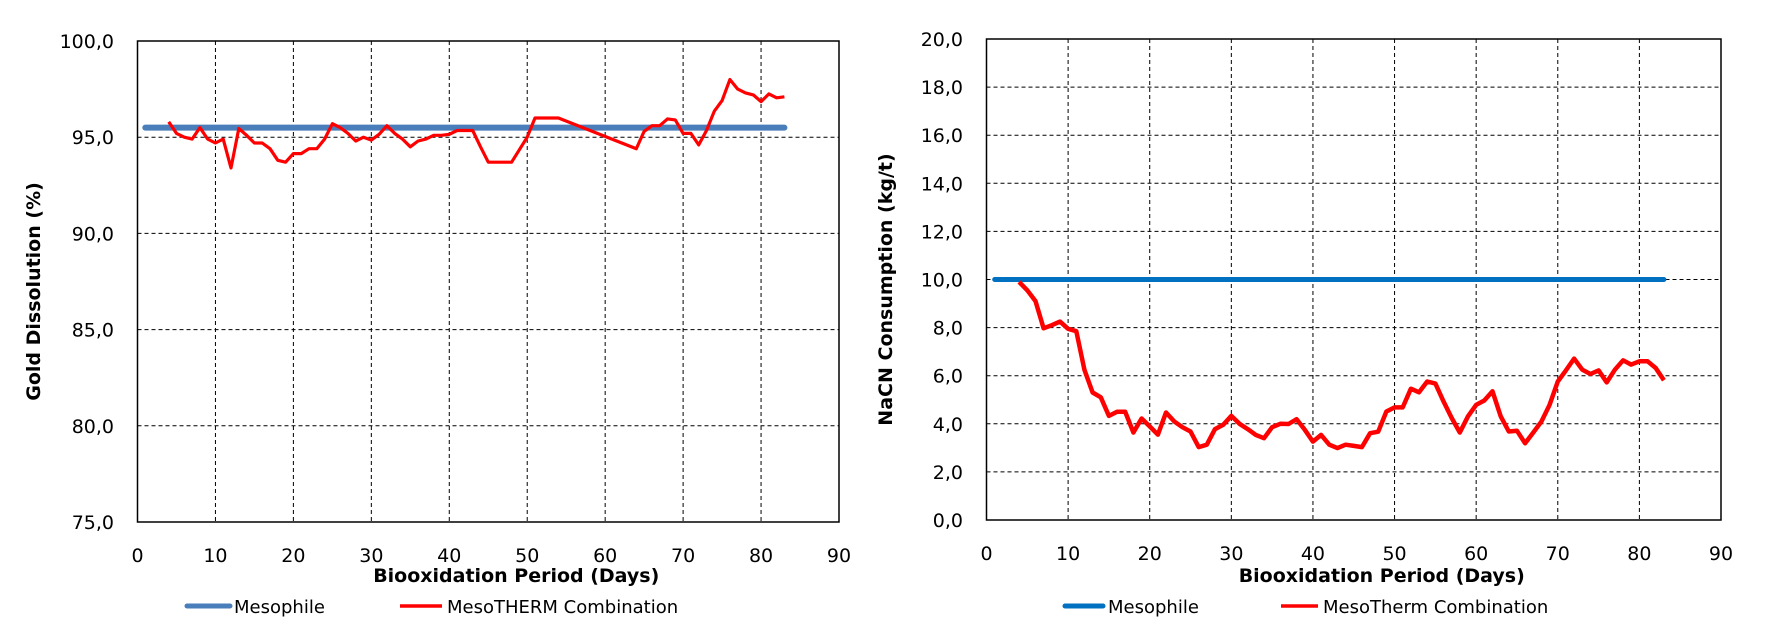  Describe the element at coordinates (948, 425) in the screenshot. I see `y-tick-label: 4,0` at that location.